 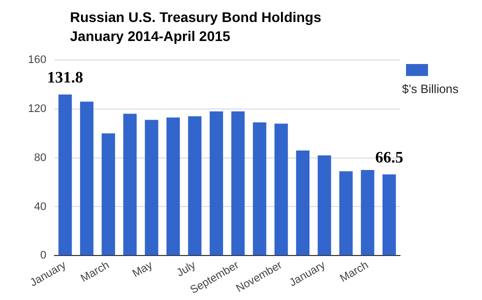 What do you see at coordinates (40, 158) in the screenshot?
I see `y-tick-label: 80` at bounding box center [40, 158].